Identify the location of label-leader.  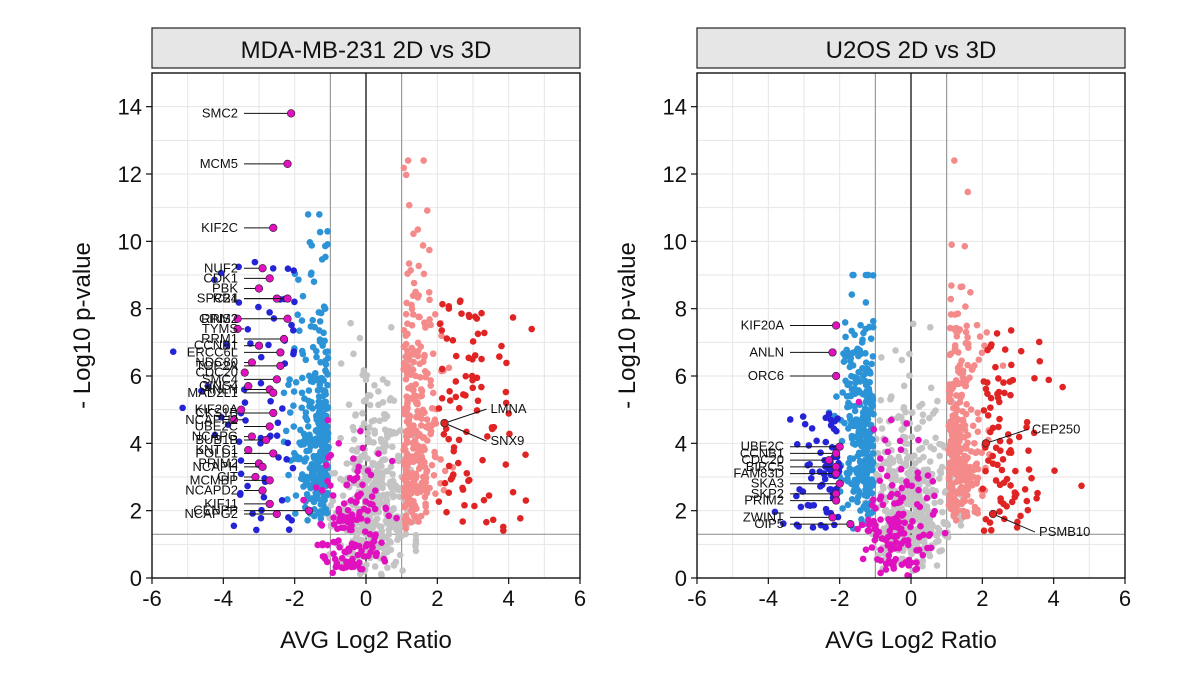
(1014, 523).